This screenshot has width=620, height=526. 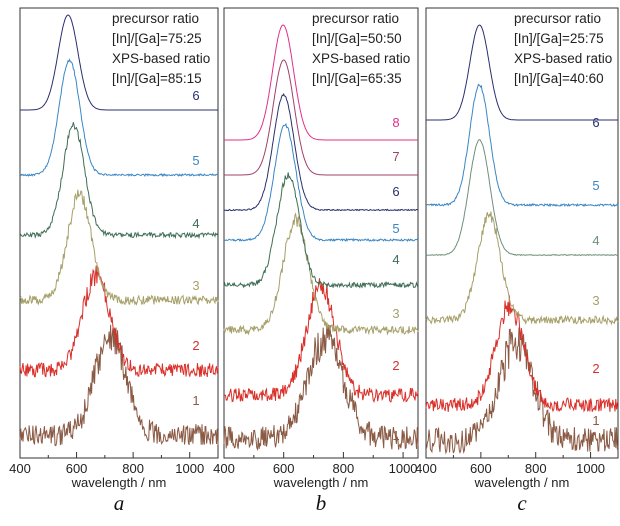 What do you see at coordinates (357, 78) in the screenshot?
I see `annotation-line: [In]/[Ga]=65:35` at bounding box center [357, 78].